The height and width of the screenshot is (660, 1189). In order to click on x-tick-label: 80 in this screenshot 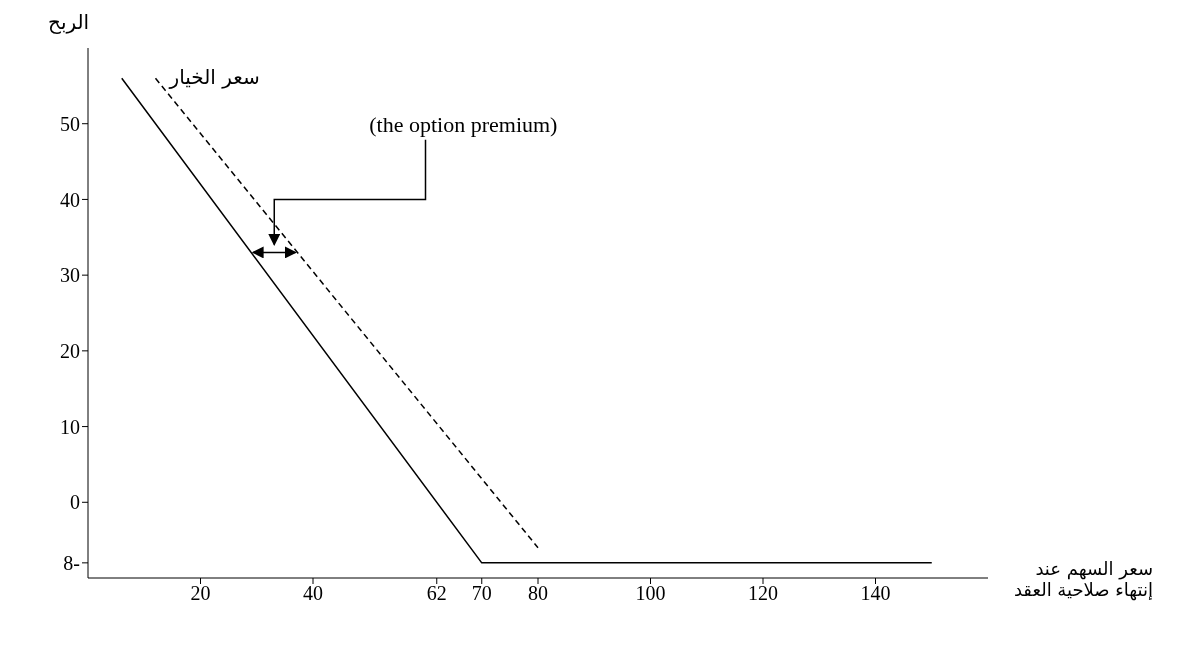, I will do `click(538, 593)`.